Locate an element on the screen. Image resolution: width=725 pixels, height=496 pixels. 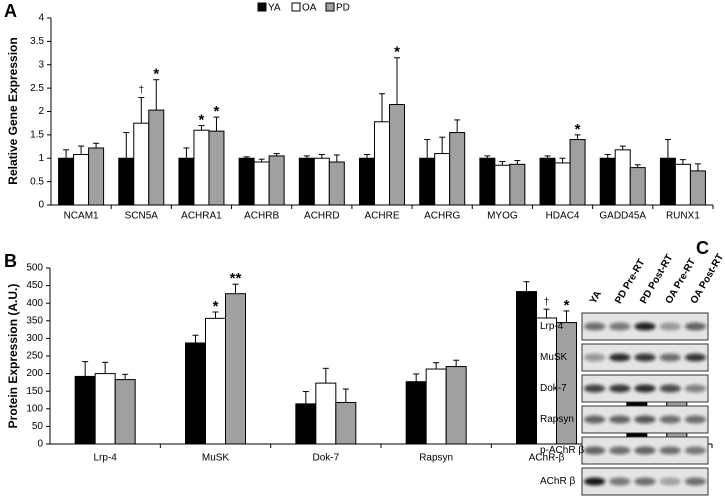
y-tick-label: 400 is located at coordinates (34, 303).